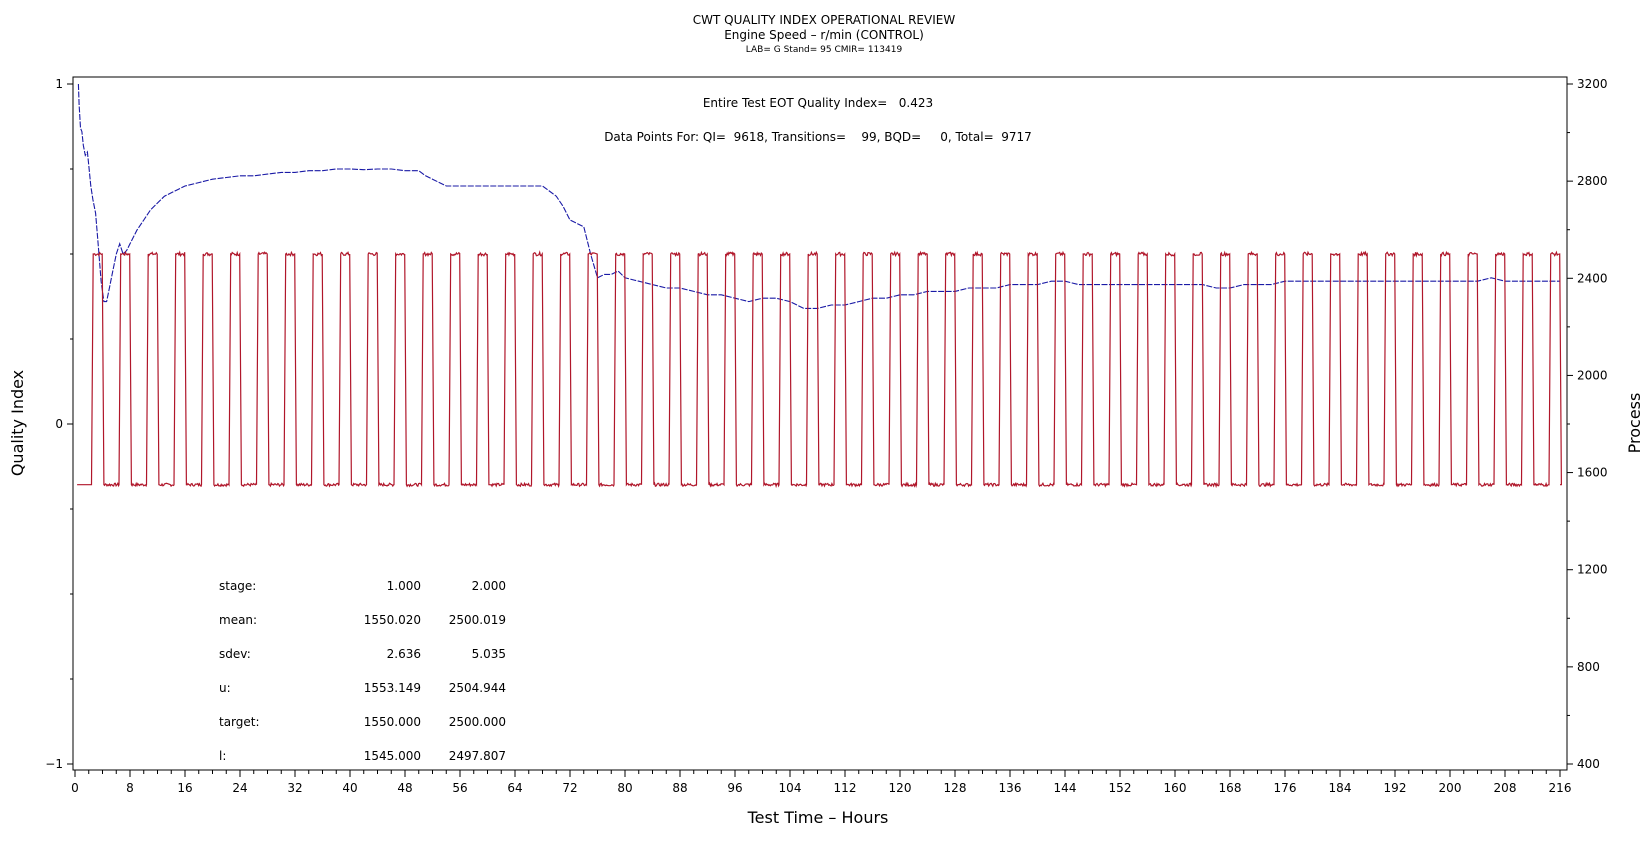 Image resolution: width=1648 pixels, height=845 pixels. Describe the element at coordinates (222, 756) in the screenshot. I see `stats-row-label: l:` at that location.